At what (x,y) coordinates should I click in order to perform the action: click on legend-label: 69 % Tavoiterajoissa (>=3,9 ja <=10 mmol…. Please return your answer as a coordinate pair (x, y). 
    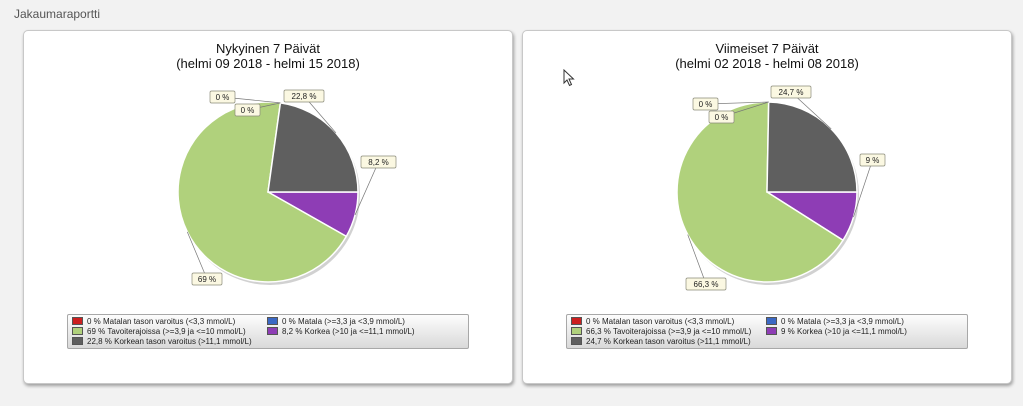
    Looking at the image, I should click on (166, 331).